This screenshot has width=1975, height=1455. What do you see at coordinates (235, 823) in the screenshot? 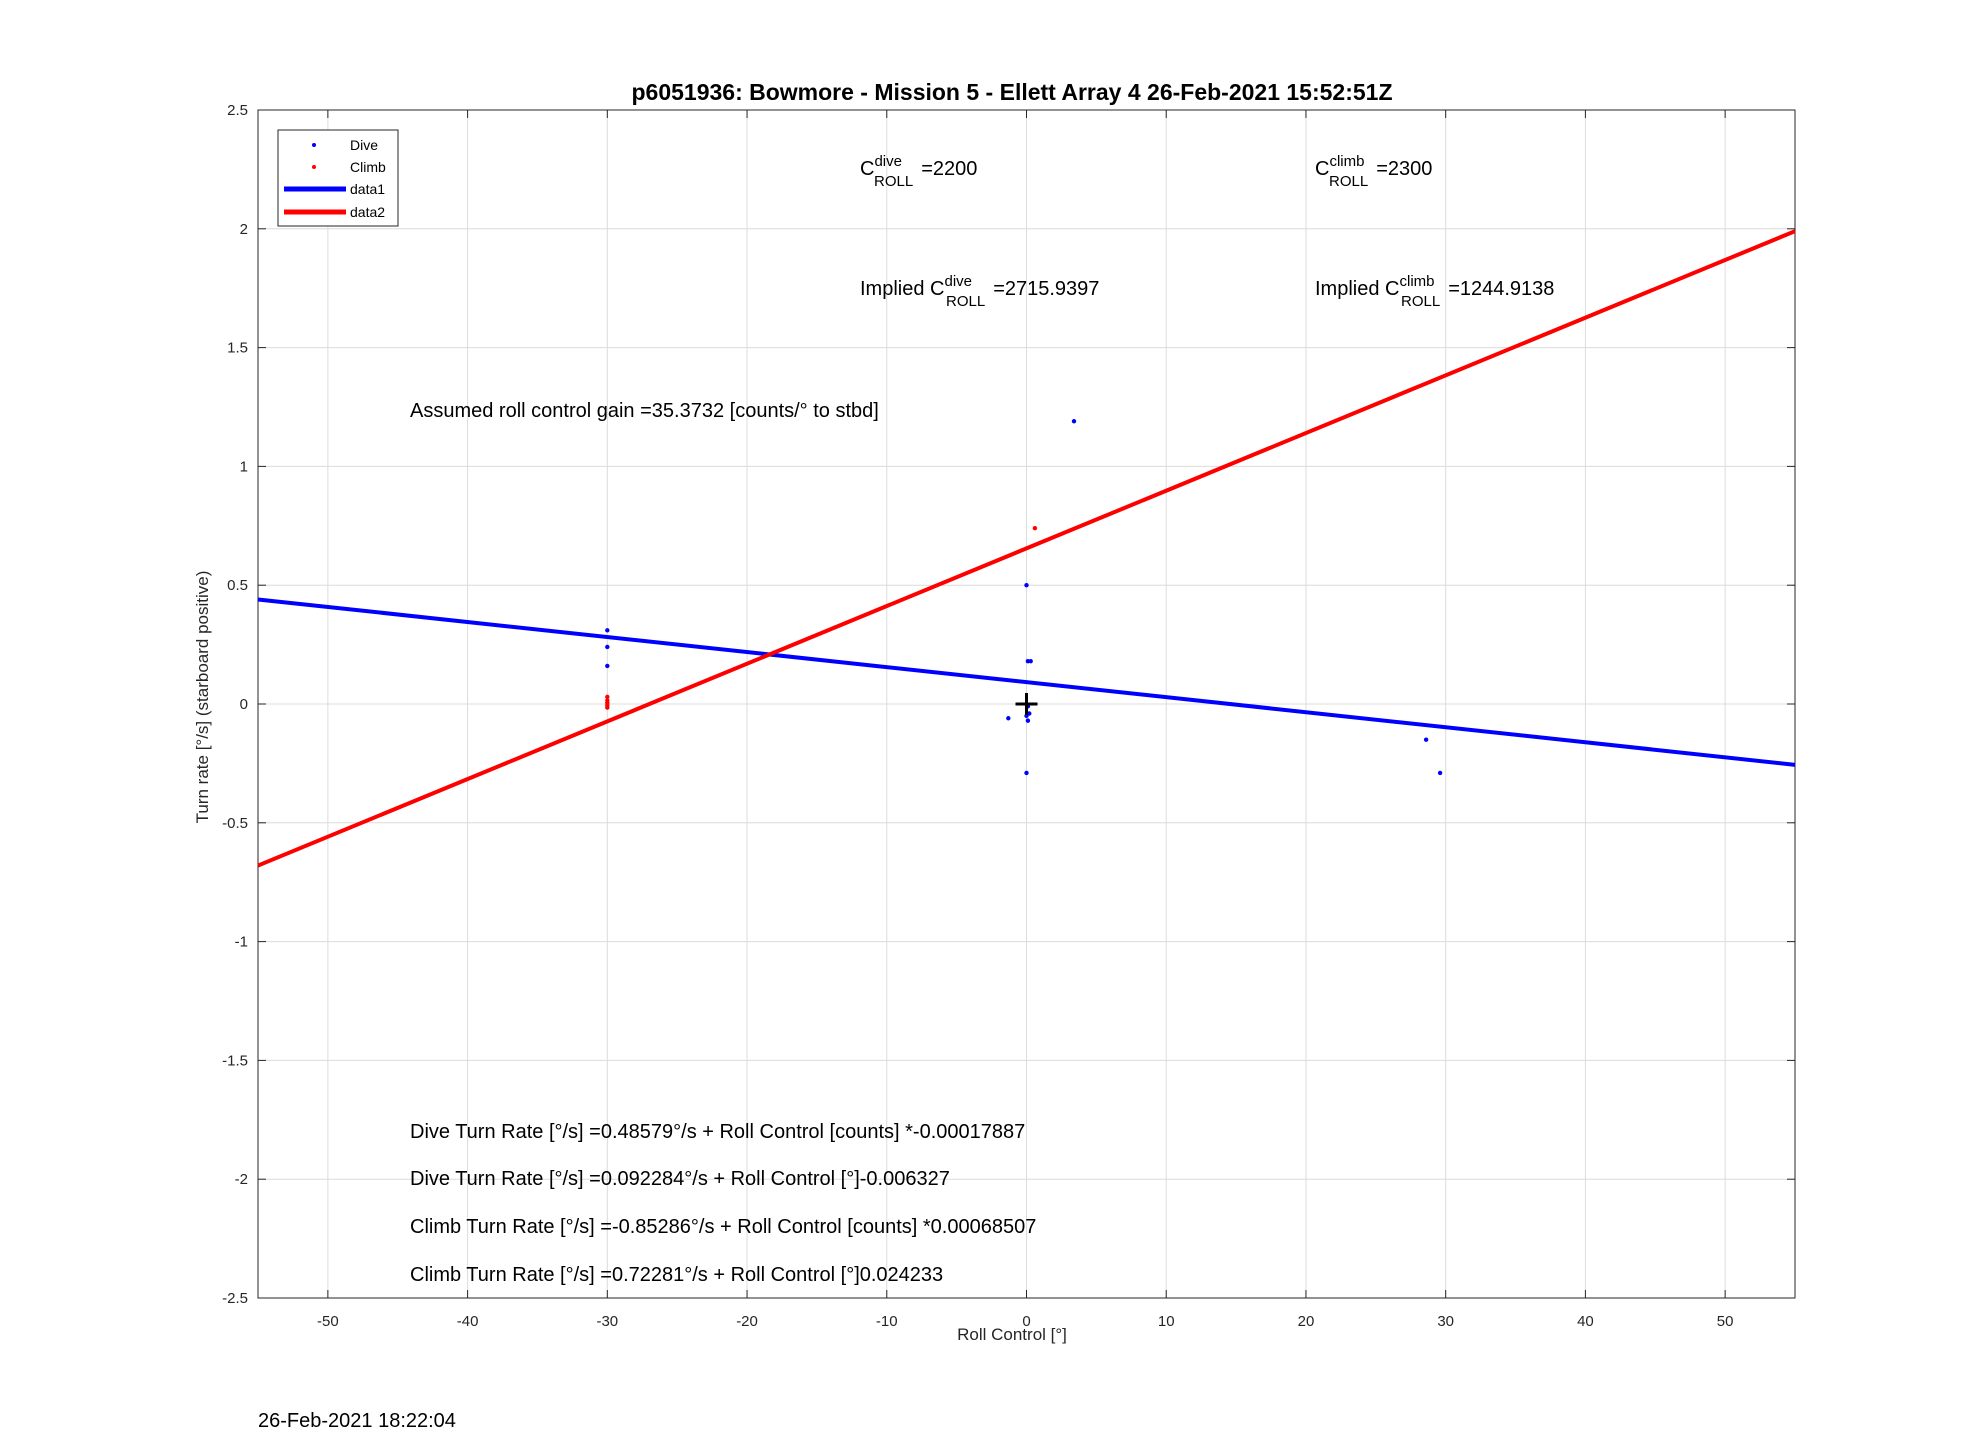
I see `y-tick-label: -0.5` at bounding box center [235, 823].